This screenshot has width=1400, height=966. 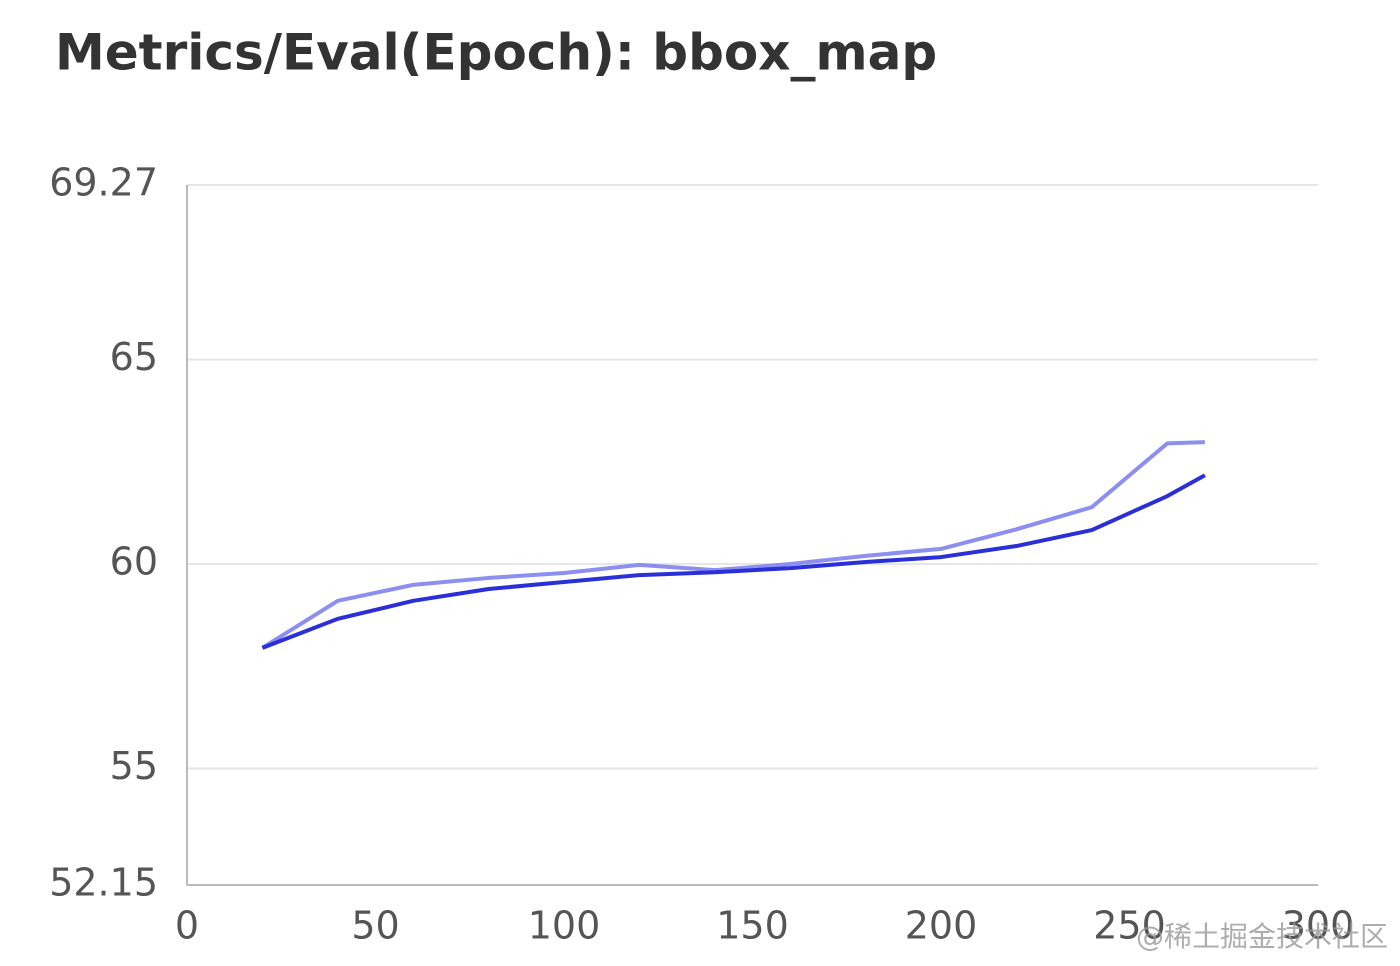 I want to click on x-tick-label: 250, so click(x=1129, y=926).